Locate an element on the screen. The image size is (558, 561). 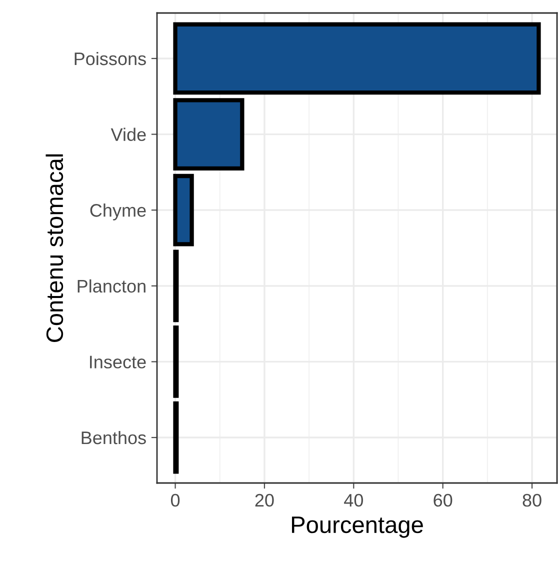
y-tick-label: Benthos is located at coordinates (114, 437).